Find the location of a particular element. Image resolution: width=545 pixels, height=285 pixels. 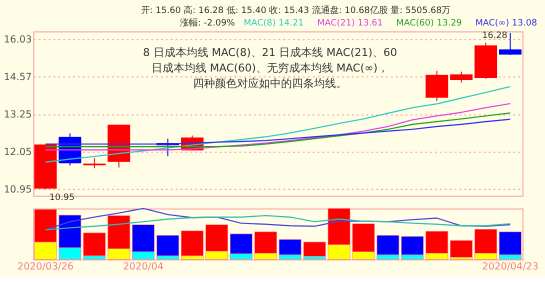

x-tick-label: 2020/04/23 is located at coordinates (510, 267).